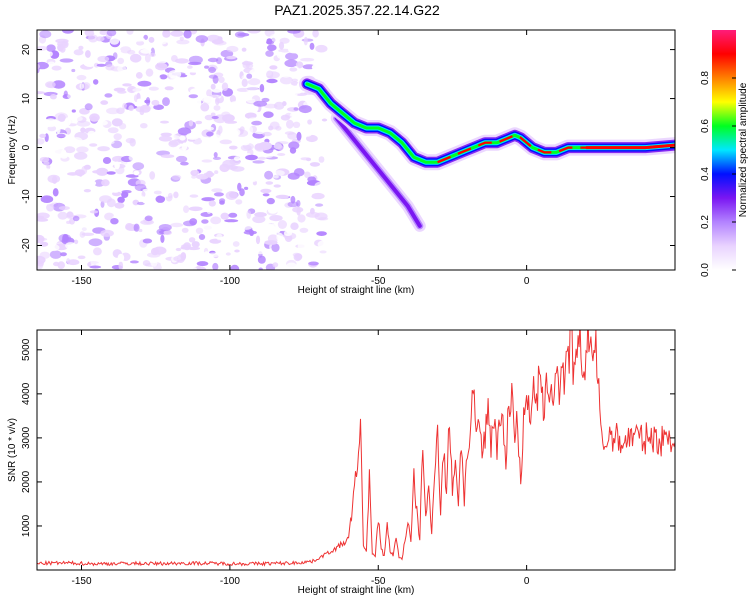 The width and height of the screenshot is (750, 600). I want to click on y-tick-label: 0, so click(26, 147).